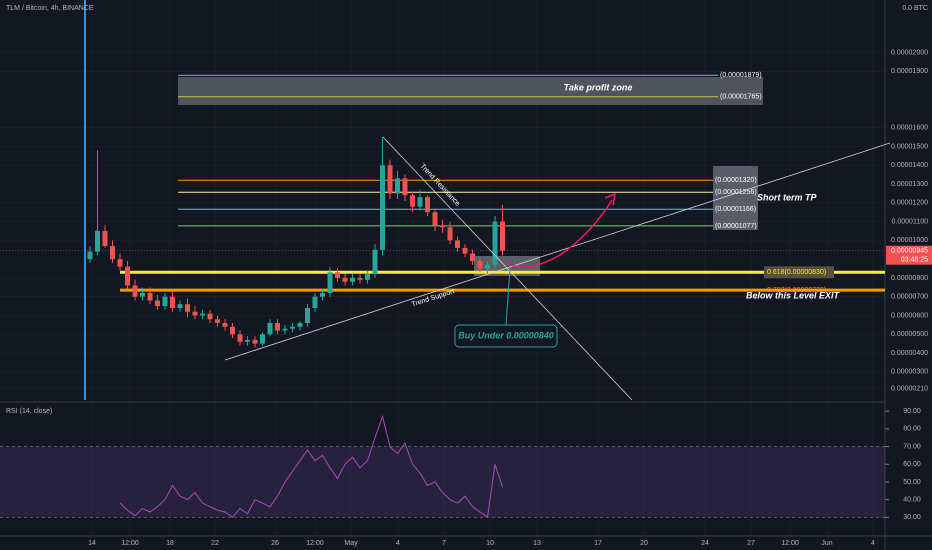  Describe the element at coordinates (787, 197) in the screenshot. I see `short-tp-label: Short term TP` at that location.